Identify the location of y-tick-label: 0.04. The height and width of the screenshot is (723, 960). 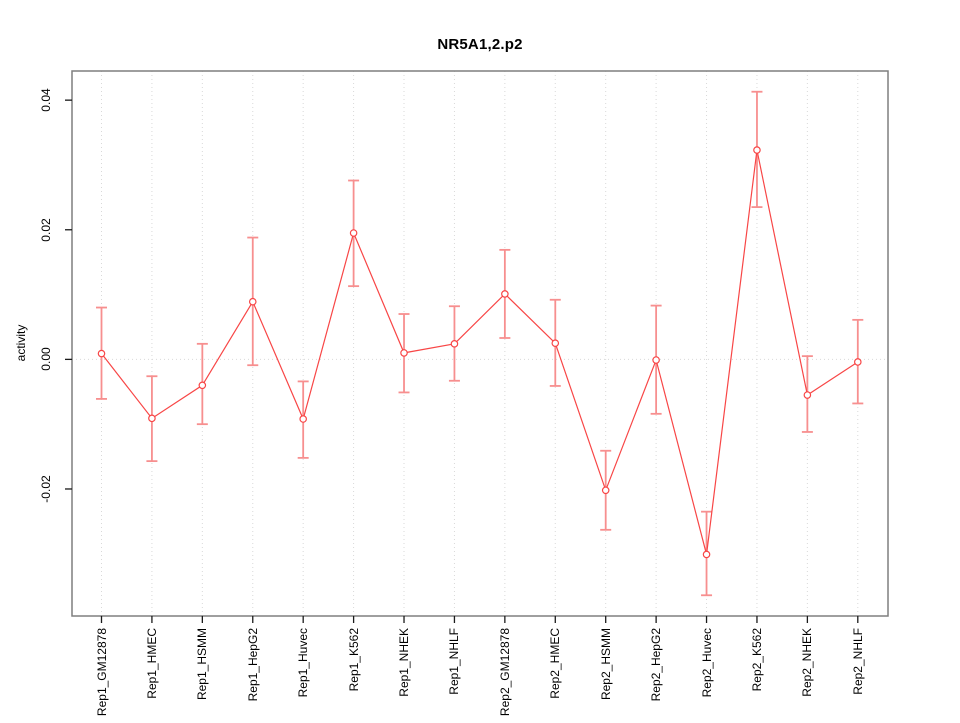
(46, 100).